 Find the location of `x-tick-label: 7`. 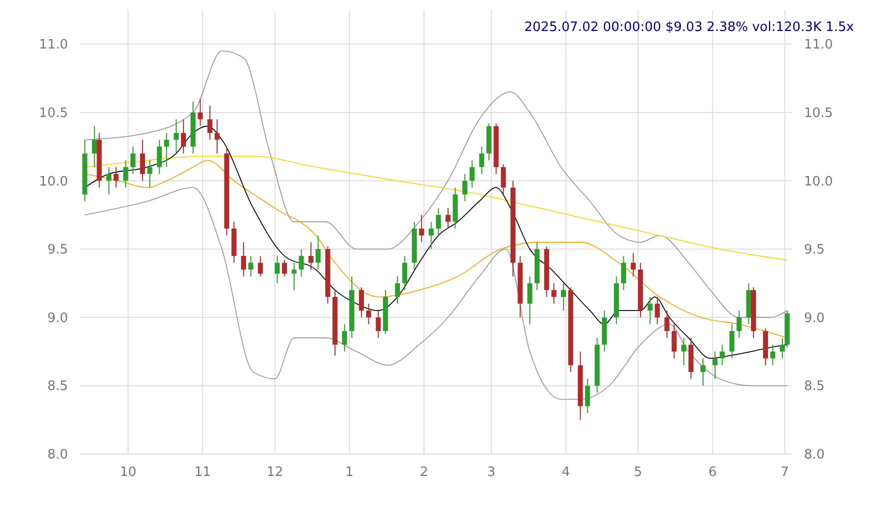

x-tick-label: 7 is located at coordinates (784, 472).